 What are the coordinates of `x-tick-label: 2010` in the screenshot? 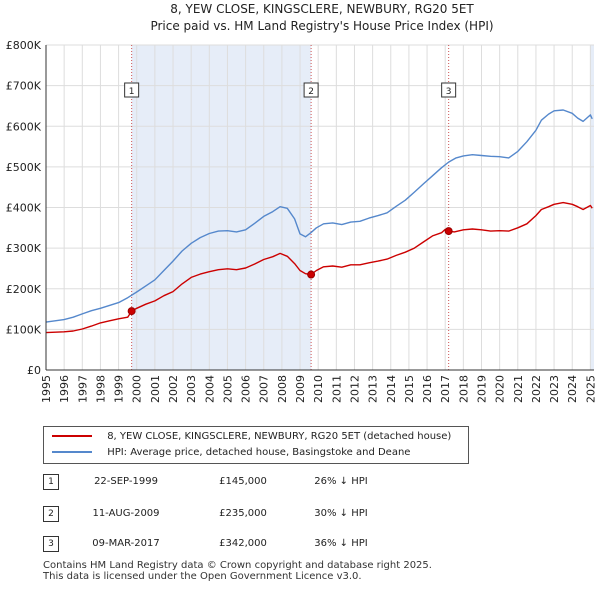 It's located at (318, 389).